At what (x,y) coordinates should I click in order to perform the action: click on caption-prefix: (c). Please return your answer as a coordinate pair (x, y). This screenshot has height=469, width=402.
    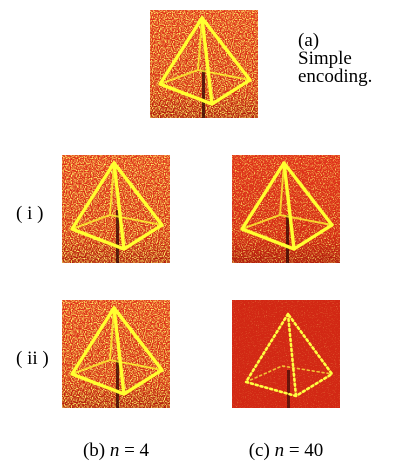
    Looking at the image, I should click on (262, 450).